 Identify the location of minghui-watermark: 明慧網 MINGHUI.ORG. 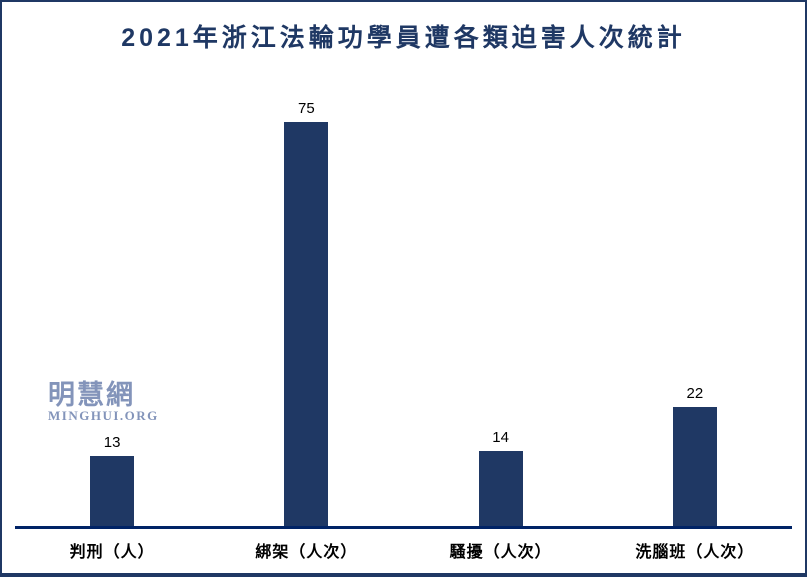
(103, 402).